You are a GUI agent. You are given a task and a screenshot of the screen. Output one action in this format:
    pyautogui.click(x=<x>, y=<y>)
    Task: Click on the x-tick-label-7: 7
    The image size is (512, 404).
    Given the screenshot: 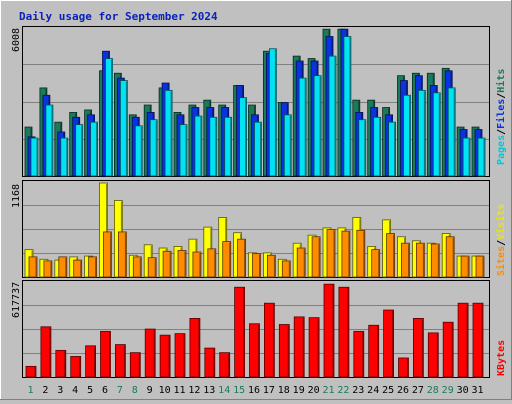 What is the action you would take?
    pyautogui.click(x=120, y=390)
    